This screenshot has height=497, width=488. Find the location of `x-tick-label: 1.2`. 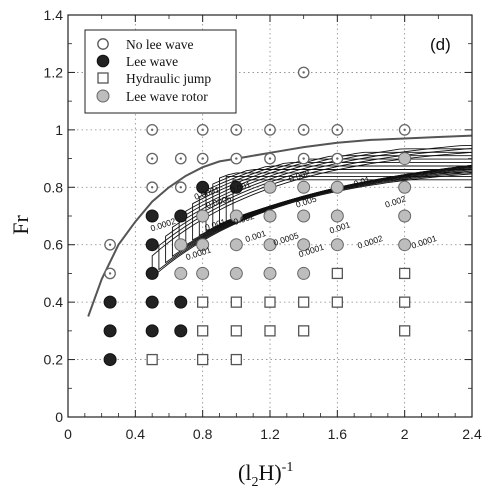

x-tick-label: 1.2 is located at coordinates (270, 434).